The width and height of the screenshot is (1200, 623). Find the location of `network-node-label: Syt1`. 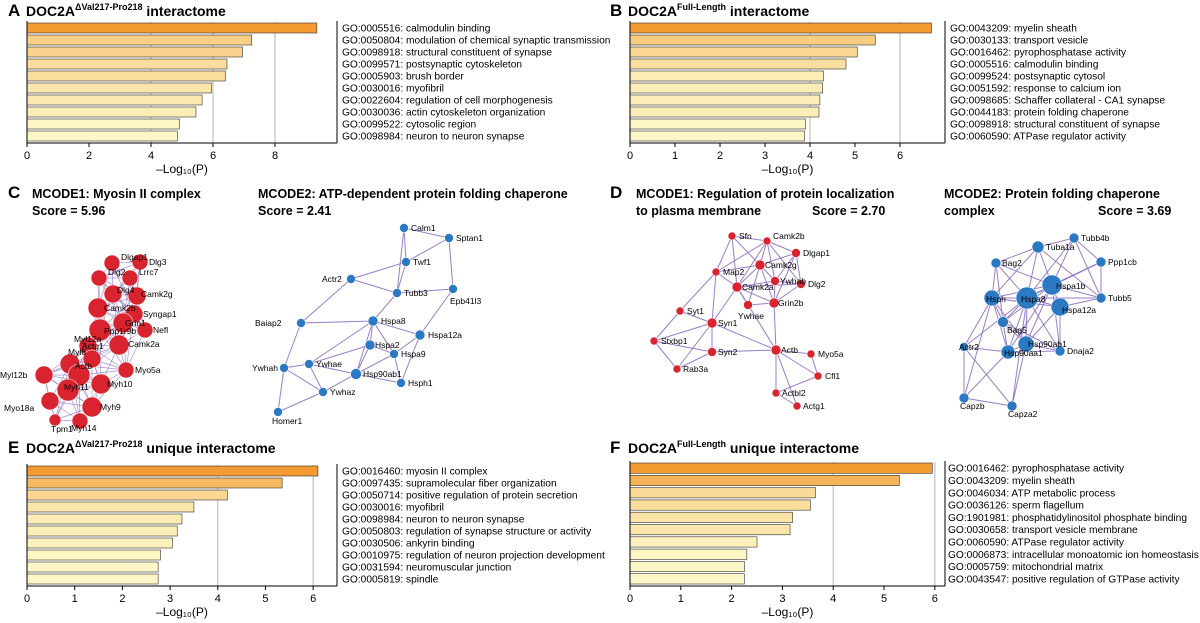

network-node-label: Syt1 is located at coordinates (695, 311).